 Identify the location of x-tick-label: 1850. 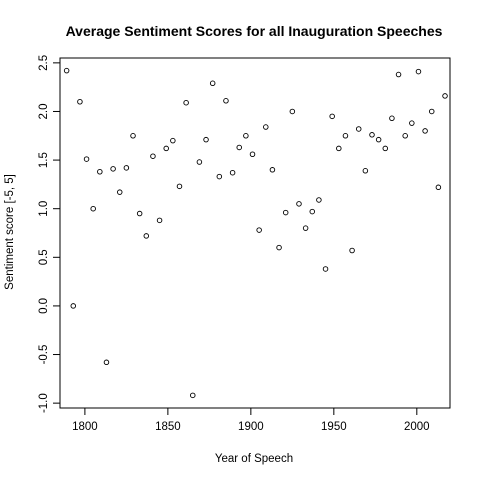
(168, 427).